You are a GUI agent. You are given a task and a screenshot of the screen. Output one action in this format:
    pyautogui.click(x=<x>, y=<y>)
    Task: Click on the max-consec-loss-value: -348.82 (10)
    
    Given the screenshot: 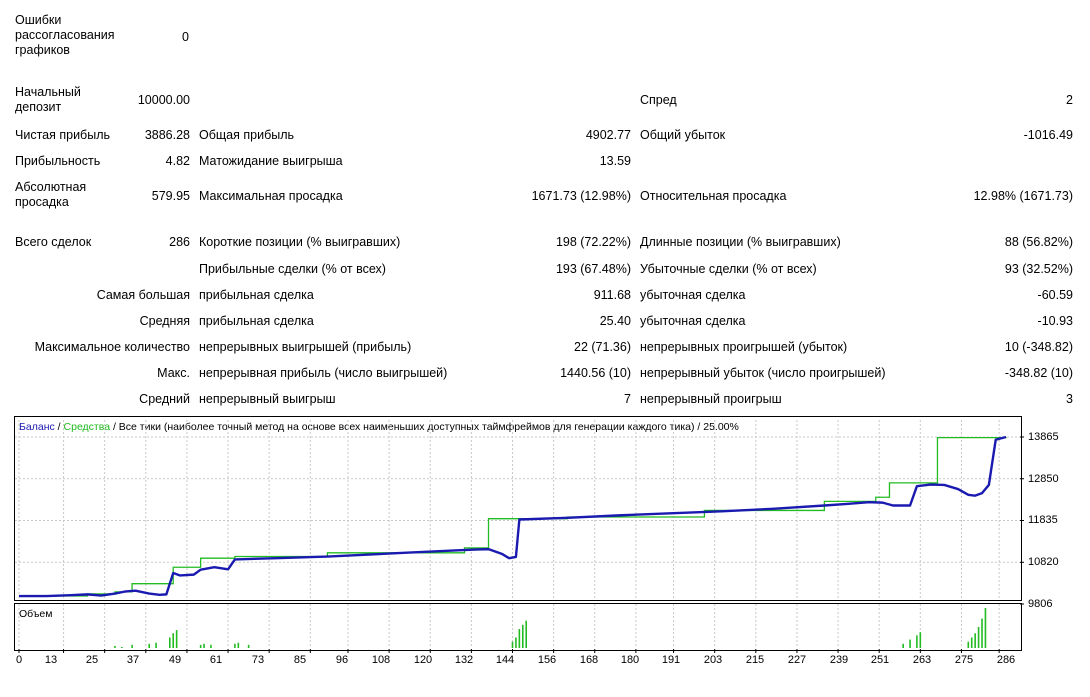 What is the action you would take?
    pyautogui.click(x=1038, y=373)
    